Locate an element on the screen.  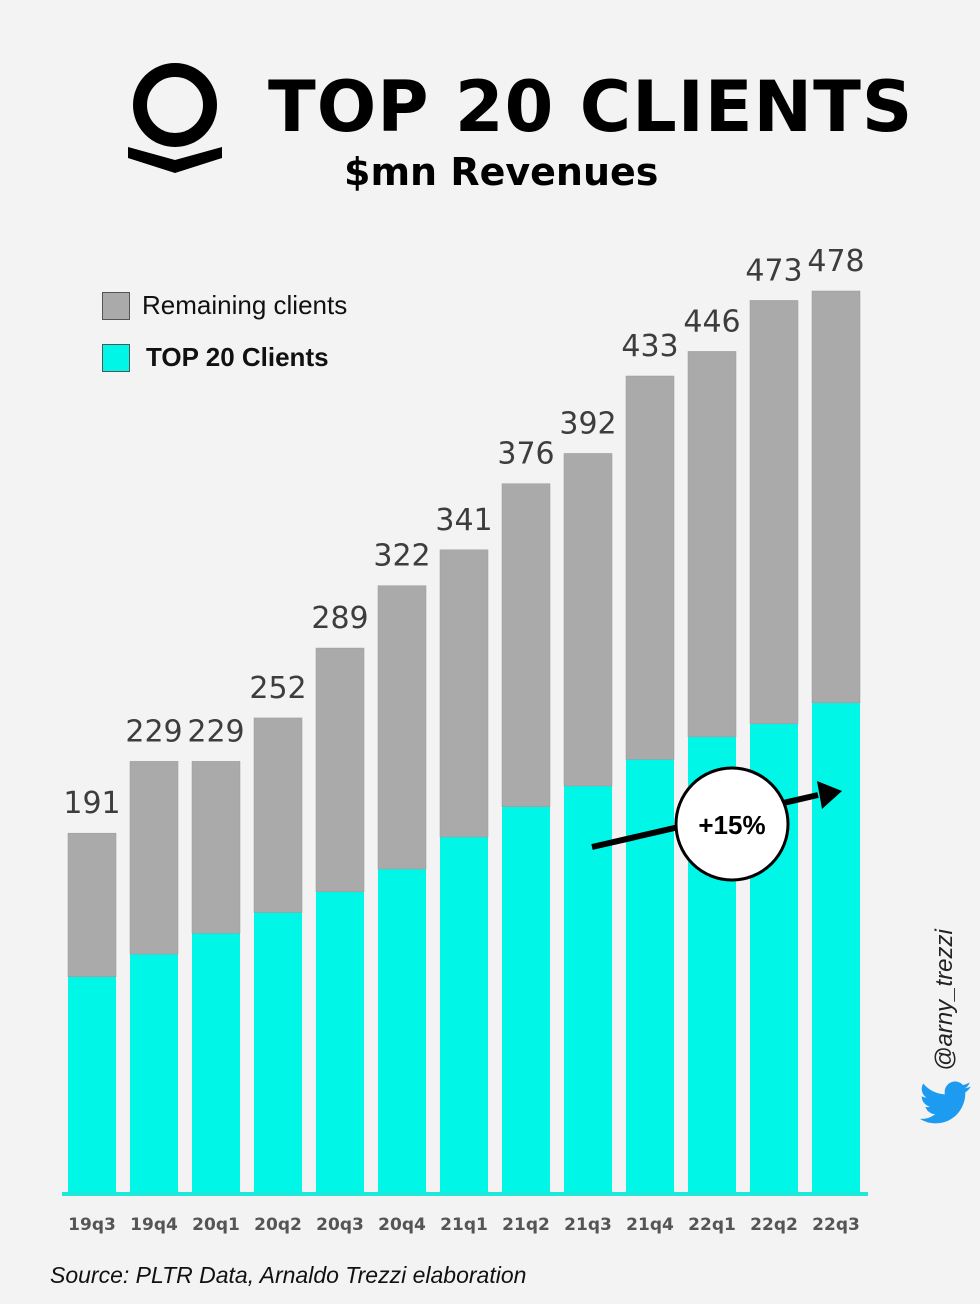
bar-remaining-21q1 is located at coordinates (464, 693).